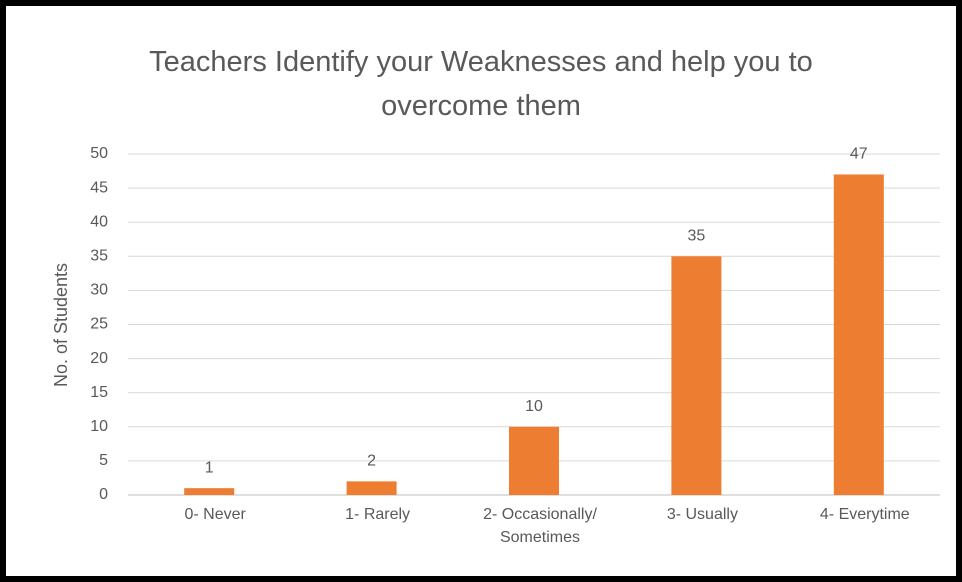 The image size is (962, 582). I want to click on y-tick-label: 35, so click(99, 256).